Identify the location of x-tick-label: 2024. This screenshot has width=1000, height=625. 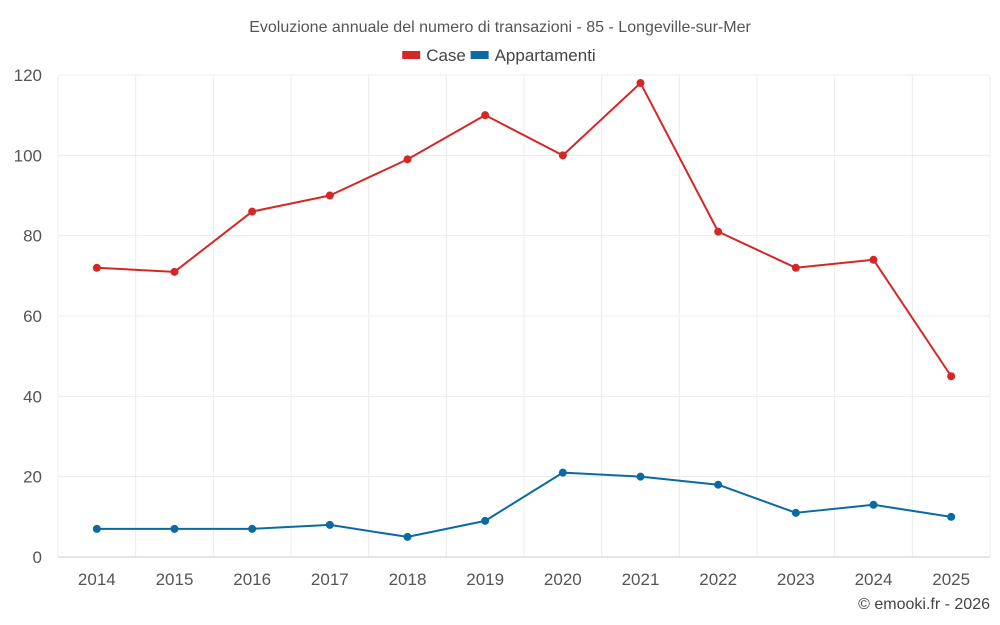
(874, 579).